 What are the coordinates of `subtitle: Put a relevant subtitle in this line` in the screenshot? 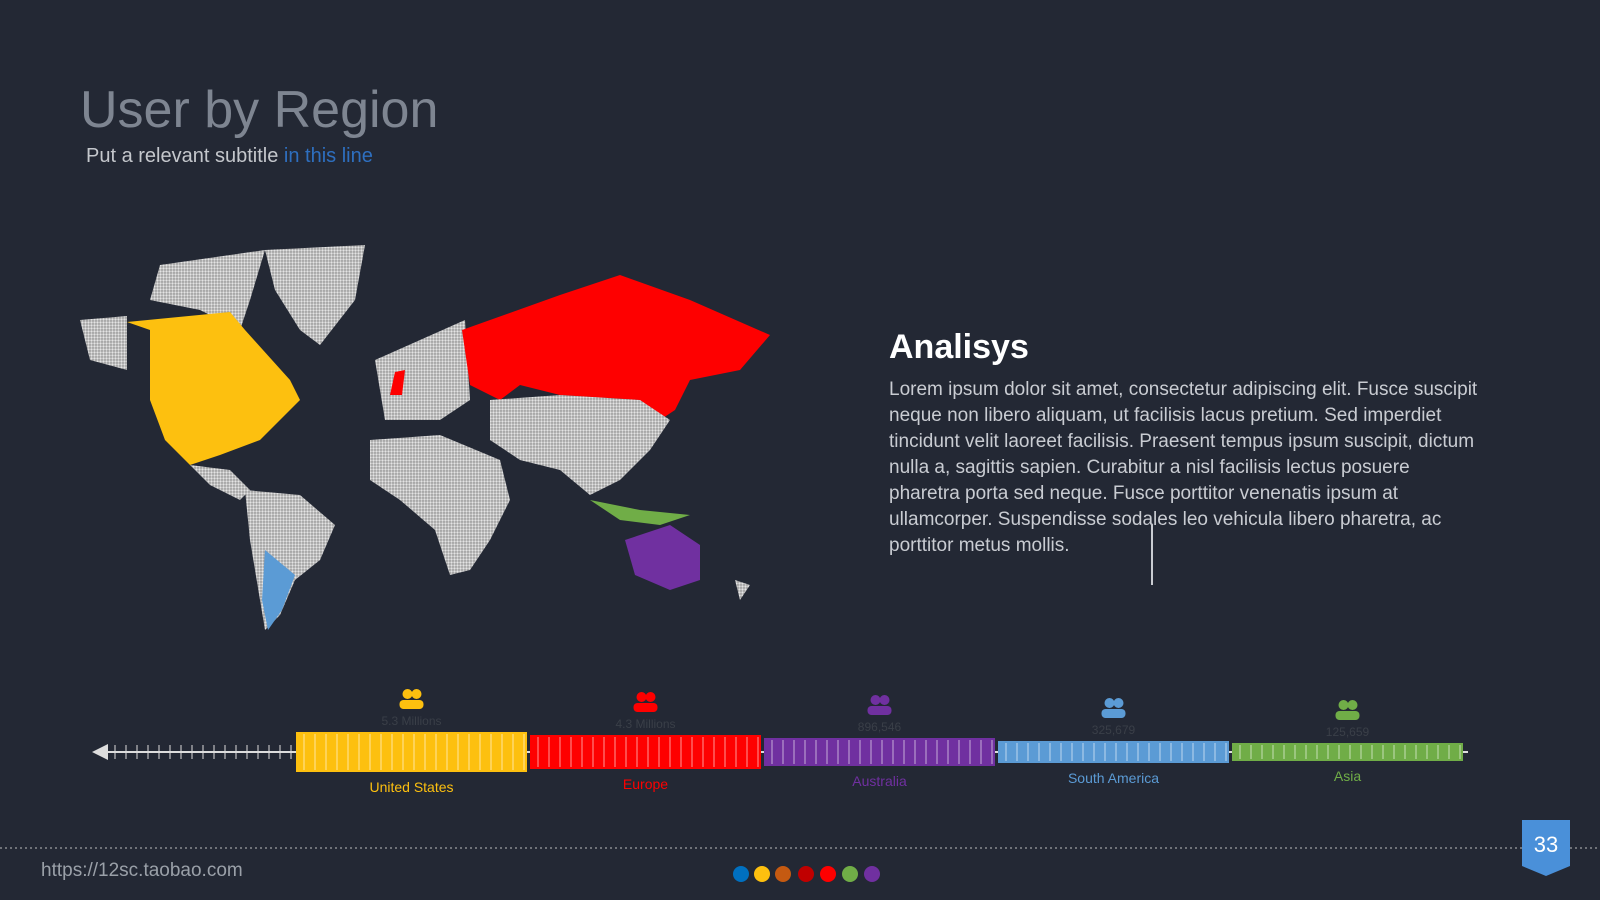 It's located at (229, 156).